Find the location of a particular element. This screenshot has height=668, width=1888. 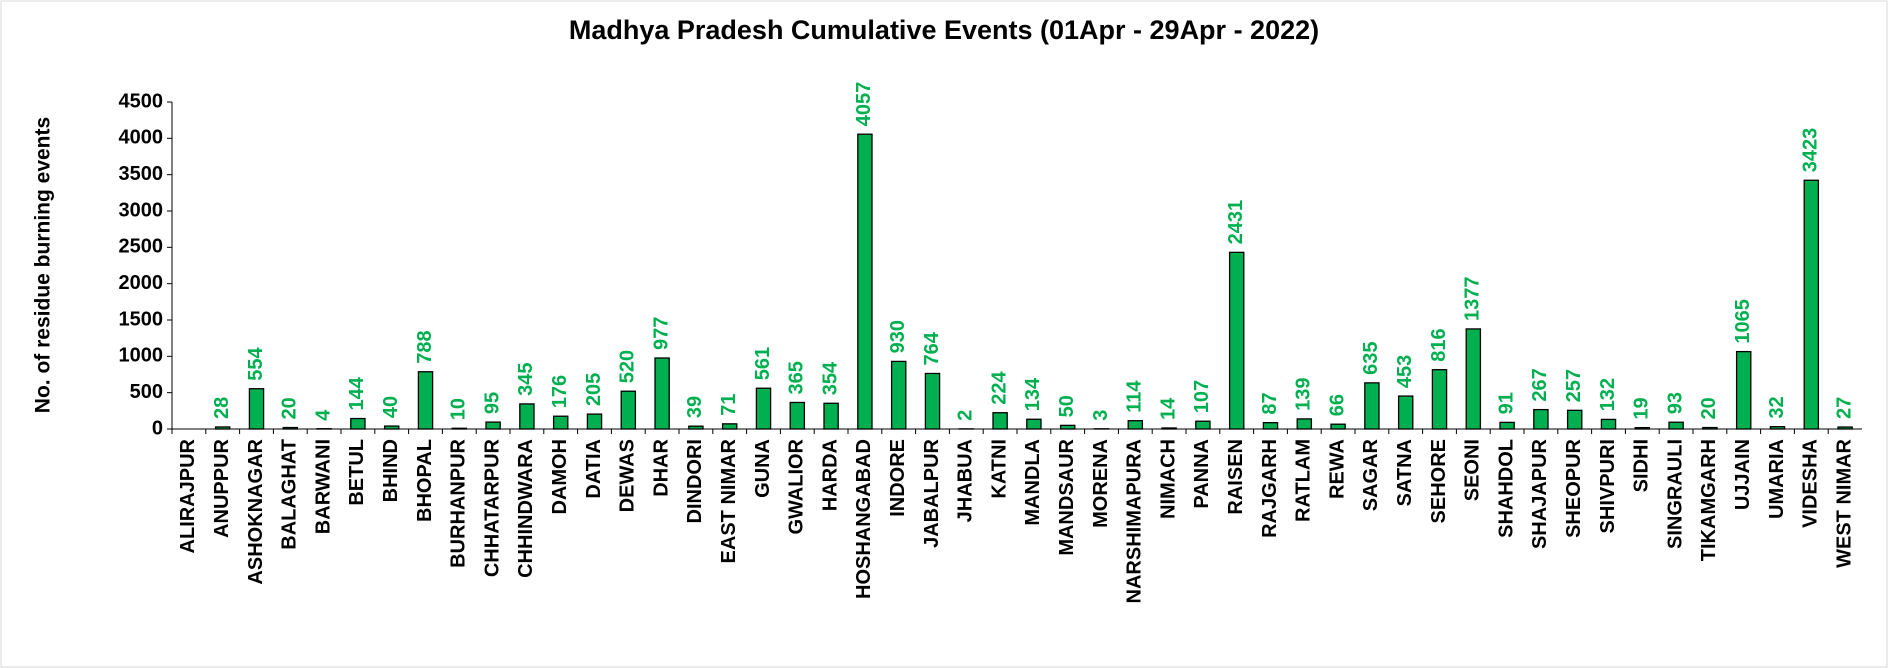

x-tick-label: ANUPPUR is located at coordinates (222, 487).